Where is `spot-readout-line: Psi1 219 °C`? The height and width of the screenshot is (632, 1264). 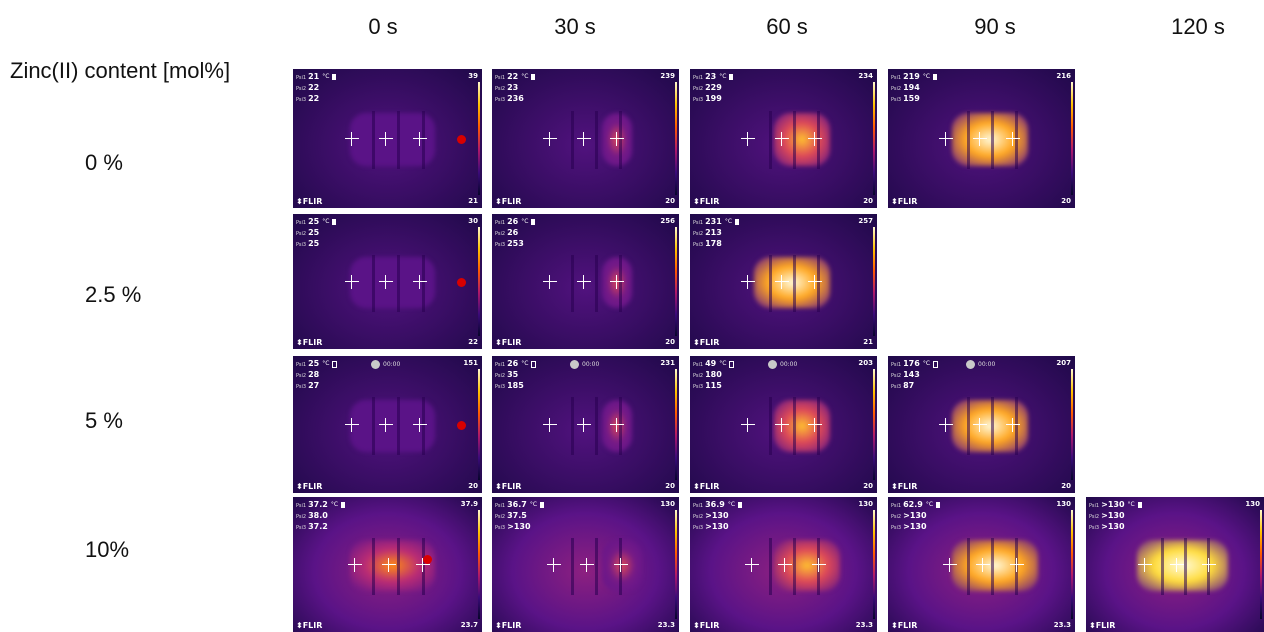
spot-readout-line: Psi1 219 °C is located at coordinates (914, 77).